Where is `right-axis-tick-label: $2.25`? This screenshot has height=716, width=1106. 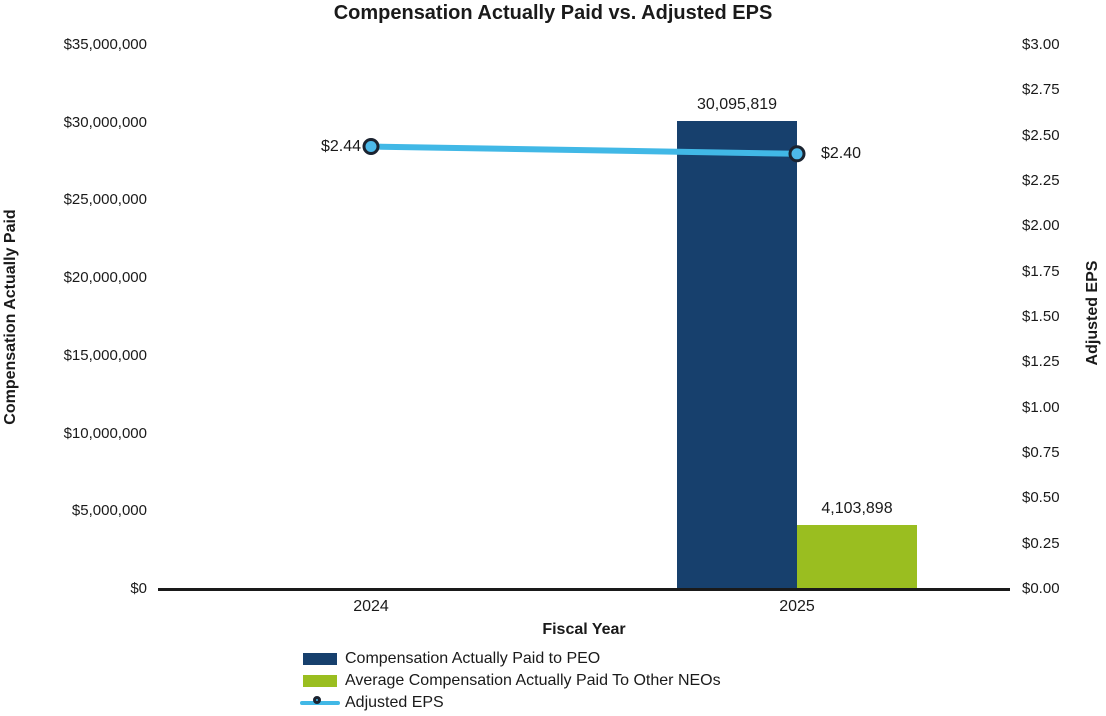 right-axis-tick-label: $2.25 is located at coordinates (1041, 180).